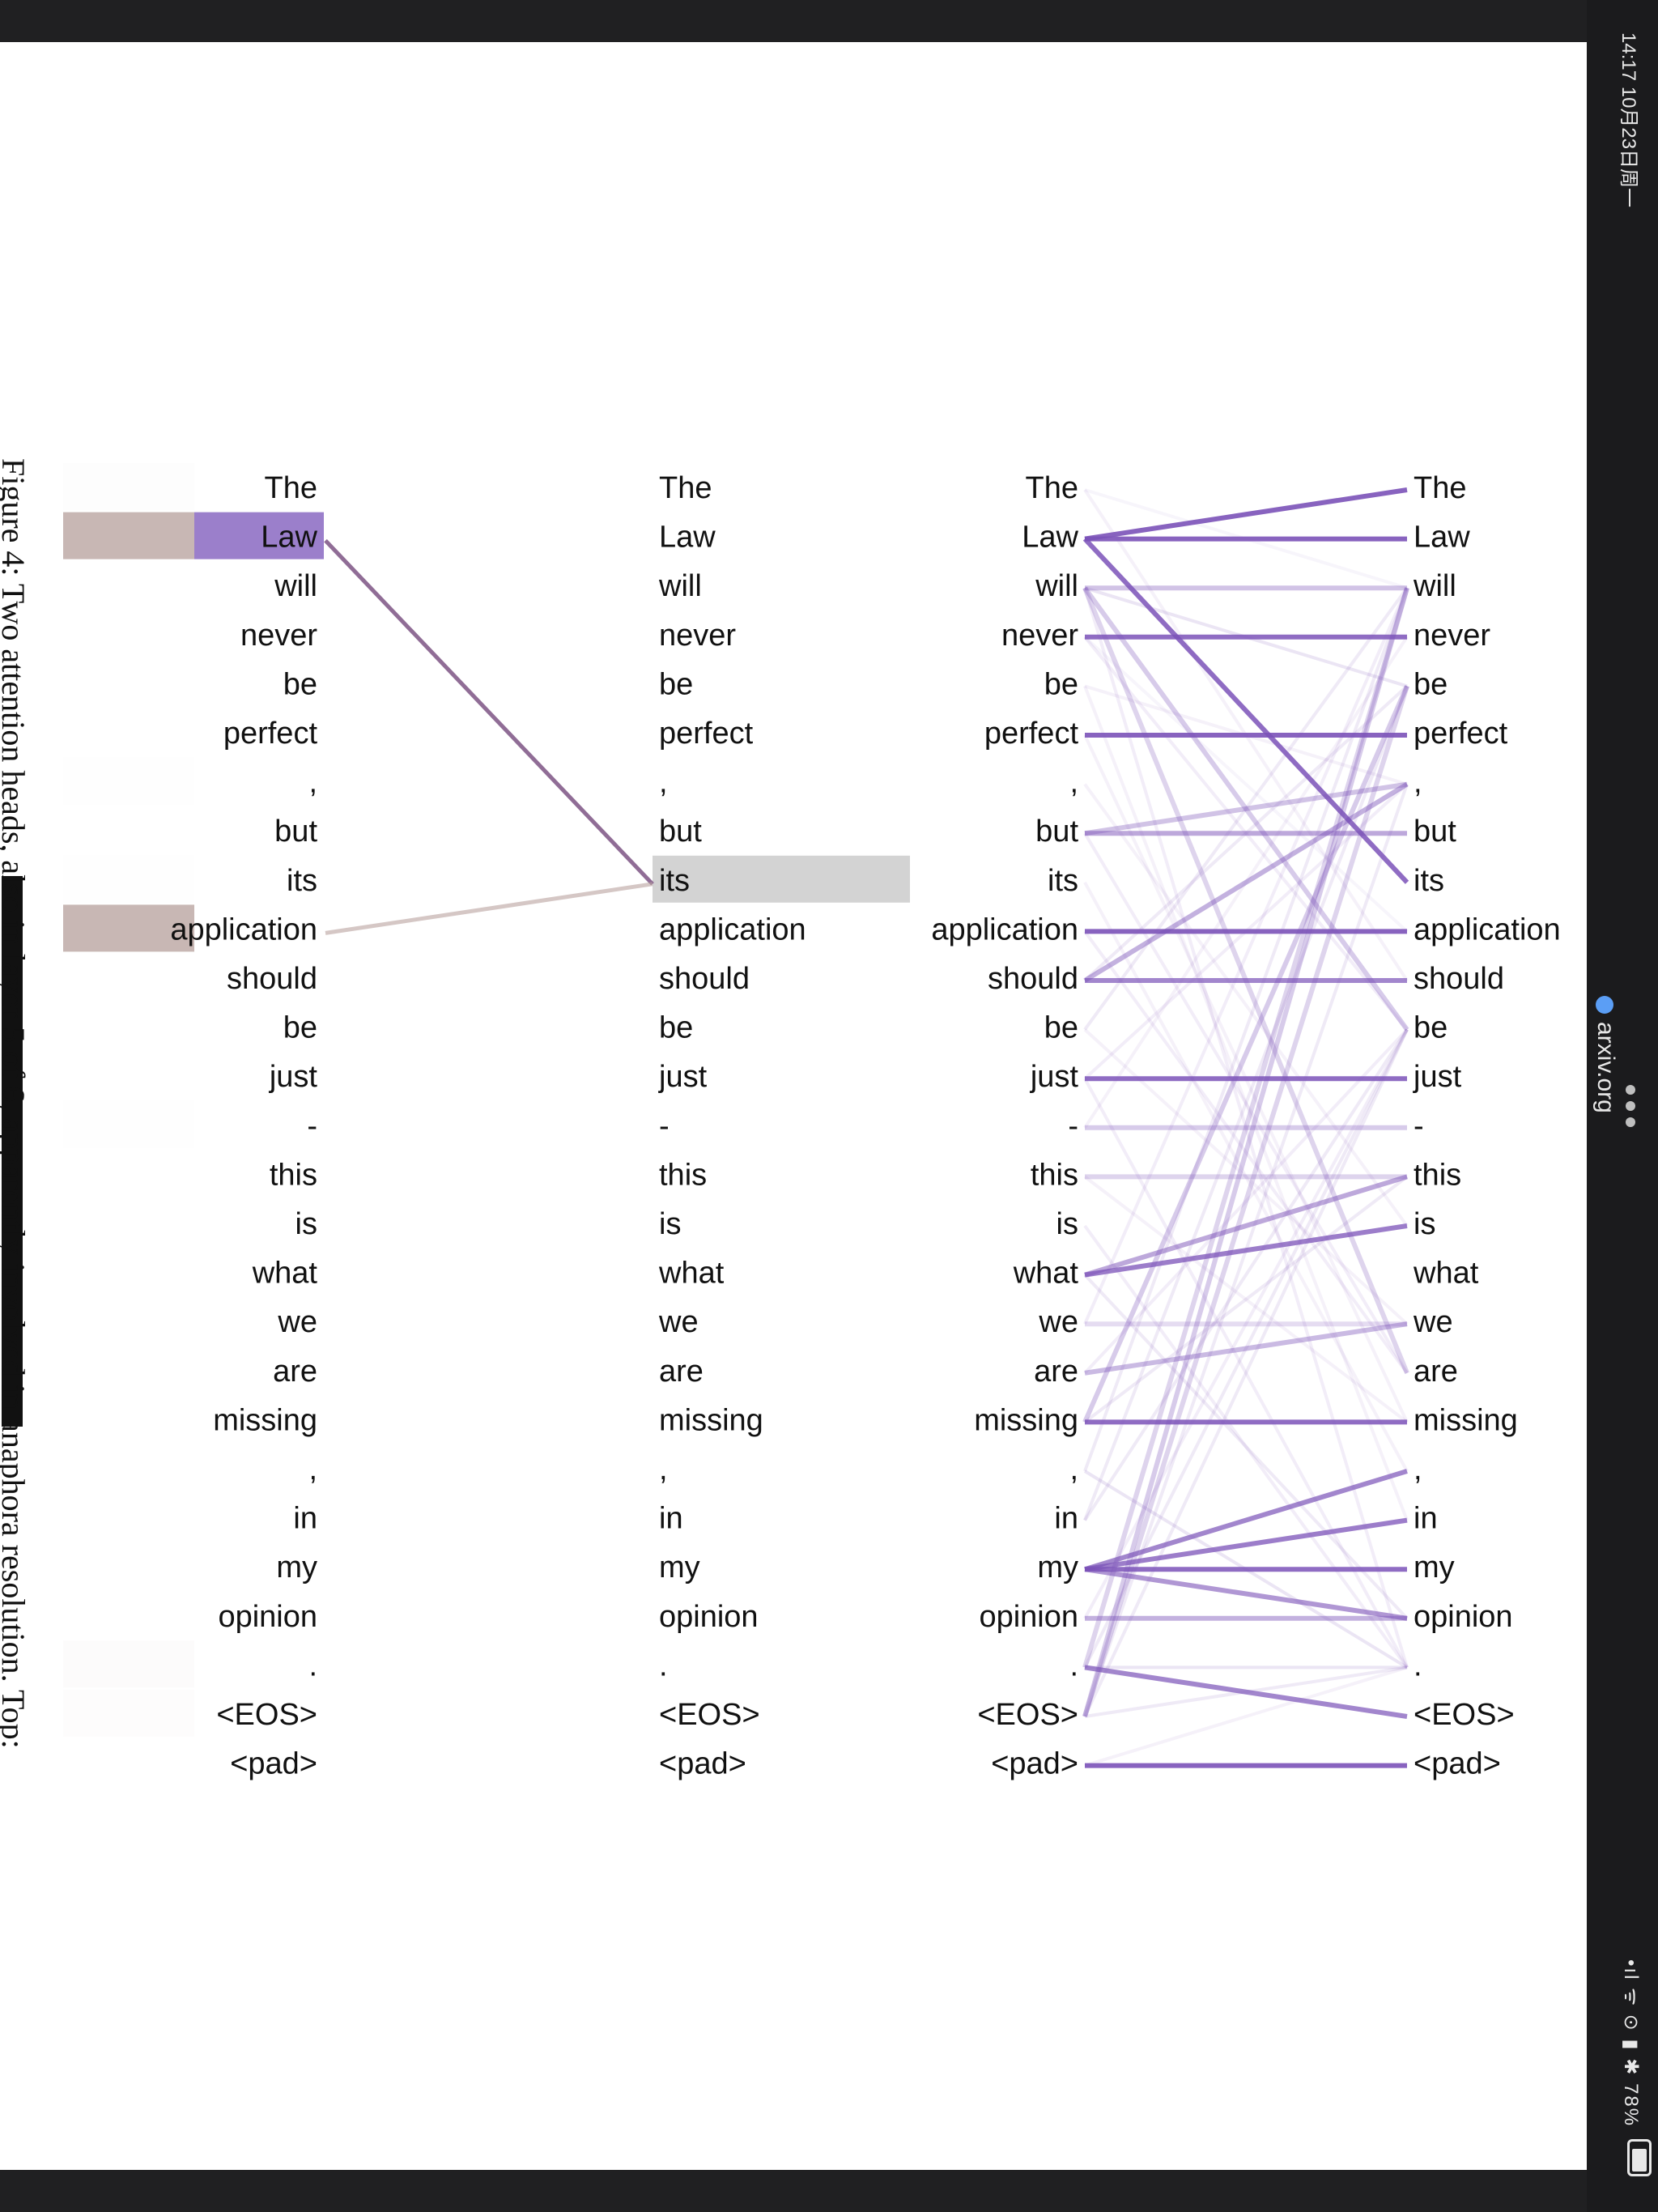  I want to click on left-source-token: ,, so click(312, 783).